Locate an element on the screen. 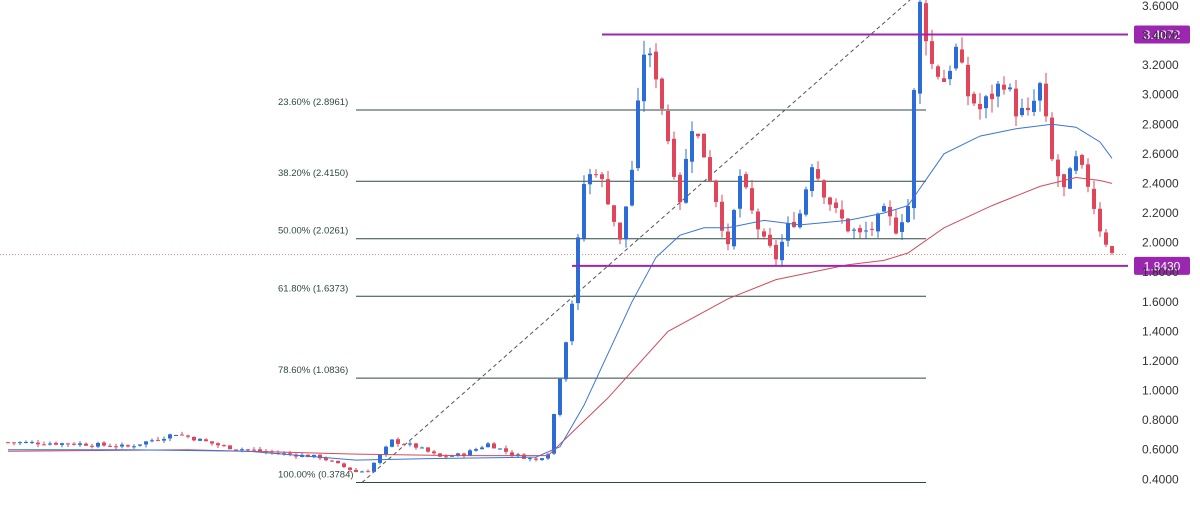 This screenshot has height=505, width=1200. y-tick-label: 2.8000 is located at coordinates (1160, 124).